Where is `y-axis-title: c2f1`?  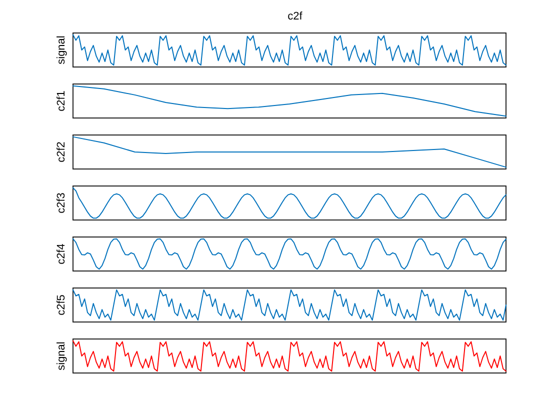 y-axis-title: c2f1 is located at coordinates (62, 101).